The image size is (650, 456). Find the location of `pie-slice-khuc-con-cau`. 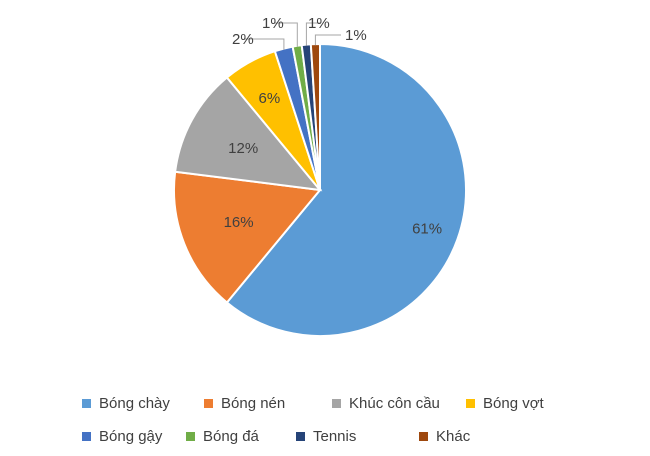

pie-slice-khuc-con-cau is located at coordinates (248, 134).